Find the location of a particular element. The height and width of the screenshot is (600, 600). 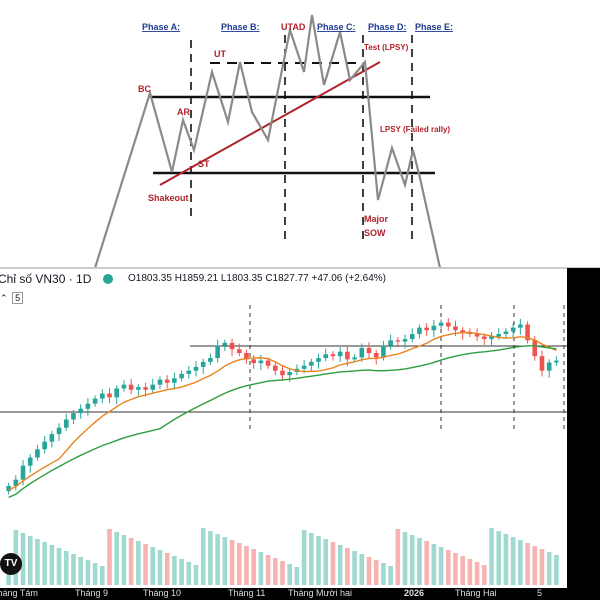

right-panel is located at coordinates (583, 434).